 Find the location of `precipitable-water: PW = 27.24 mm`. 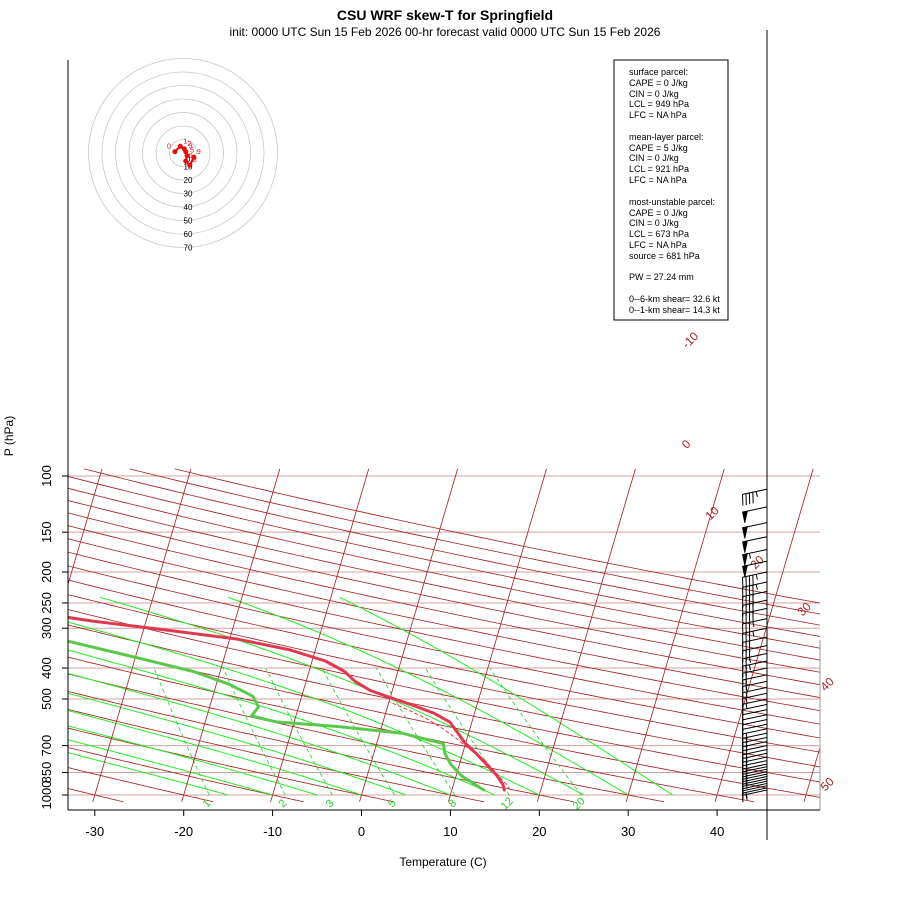

precipitable-water: PW = 27.24 mm is located at coordinates (661, 277).